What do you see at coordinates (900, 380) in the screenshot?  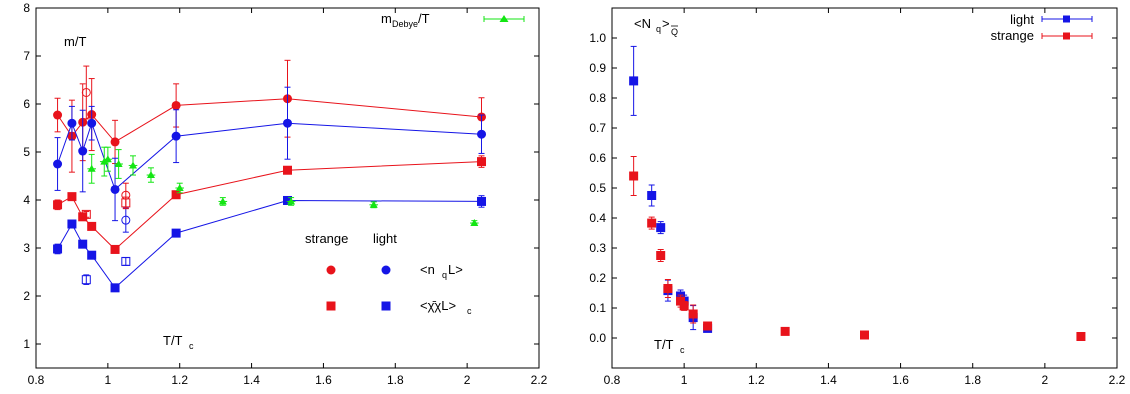 I see `right-xtick-label: 1.6` at bounding box center [900, 380].